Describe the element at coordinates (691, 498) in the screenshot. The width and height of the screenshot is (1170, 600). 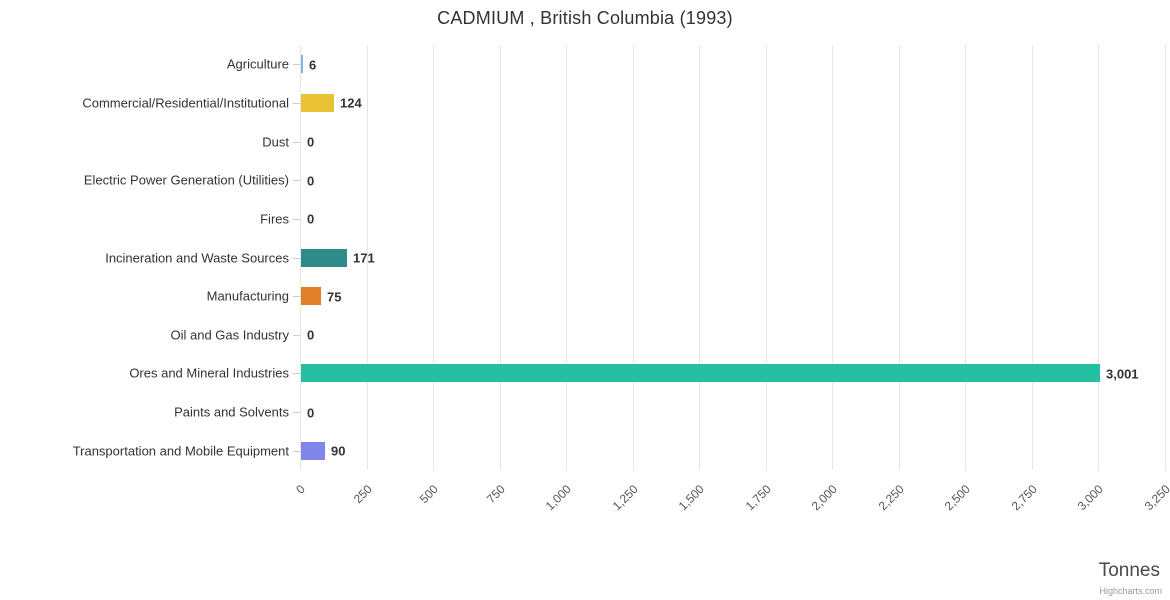
I see `x-tick-label: 1,500` at that location.